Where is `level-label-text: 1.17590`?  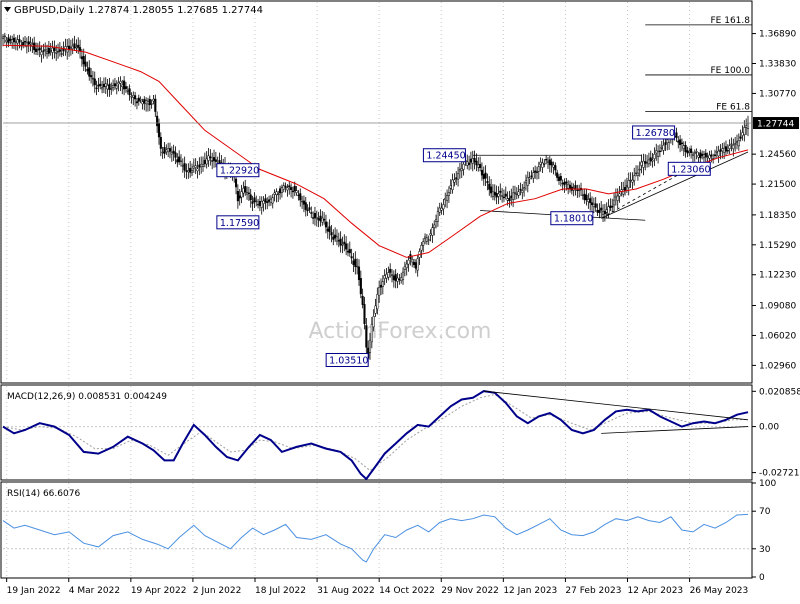
level-label-text: 1.17590 is located at coordinates (239, 223).